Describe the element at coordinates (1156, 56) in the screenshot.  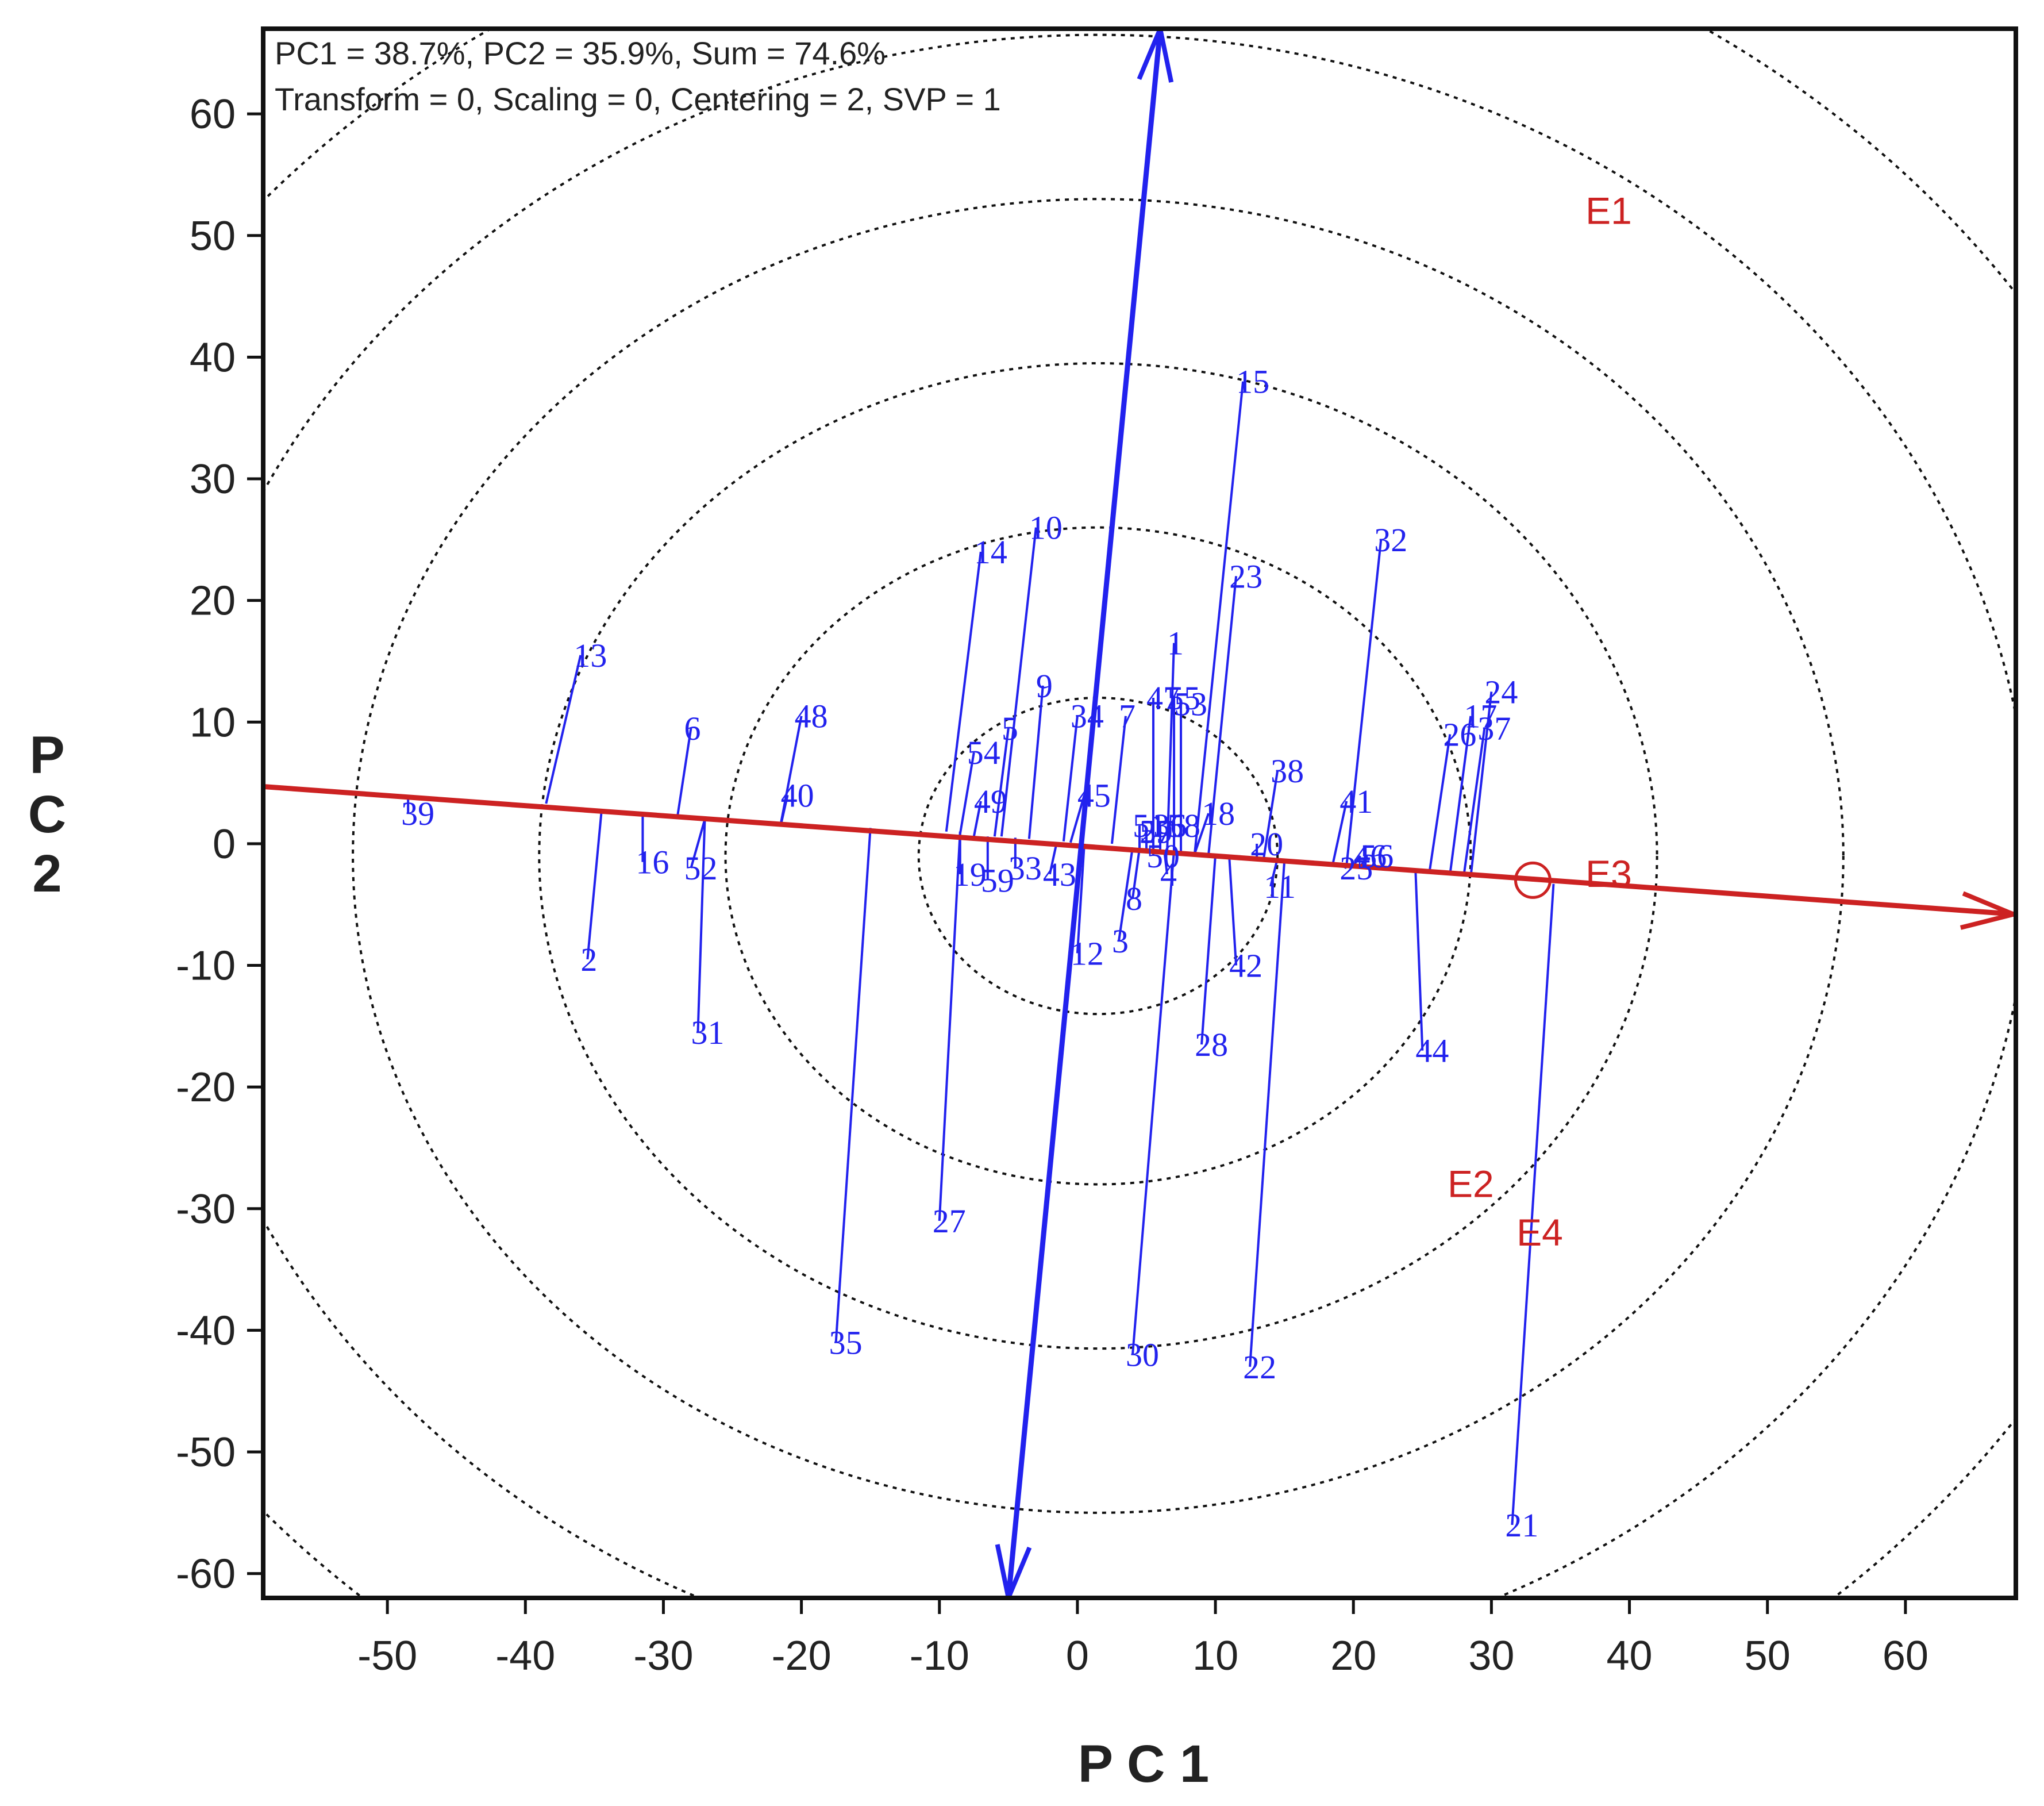
I see `aec-ordinate-arrowhead-top` at that location.